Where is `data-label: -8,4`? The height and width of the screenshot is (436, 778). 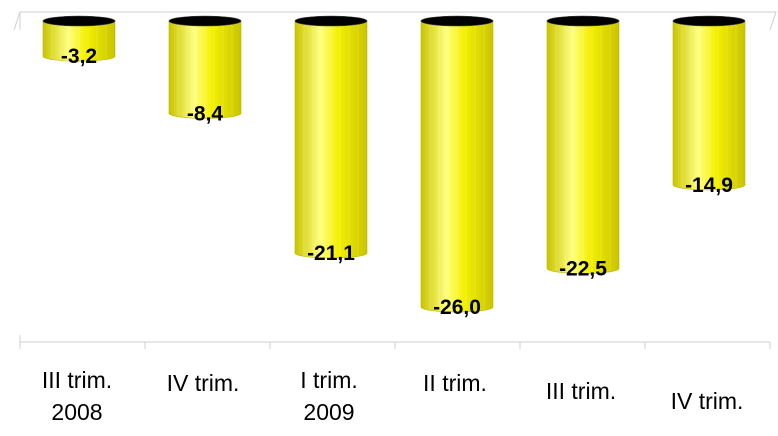 data-label: -8,4 is located at coordinates (205, 113).